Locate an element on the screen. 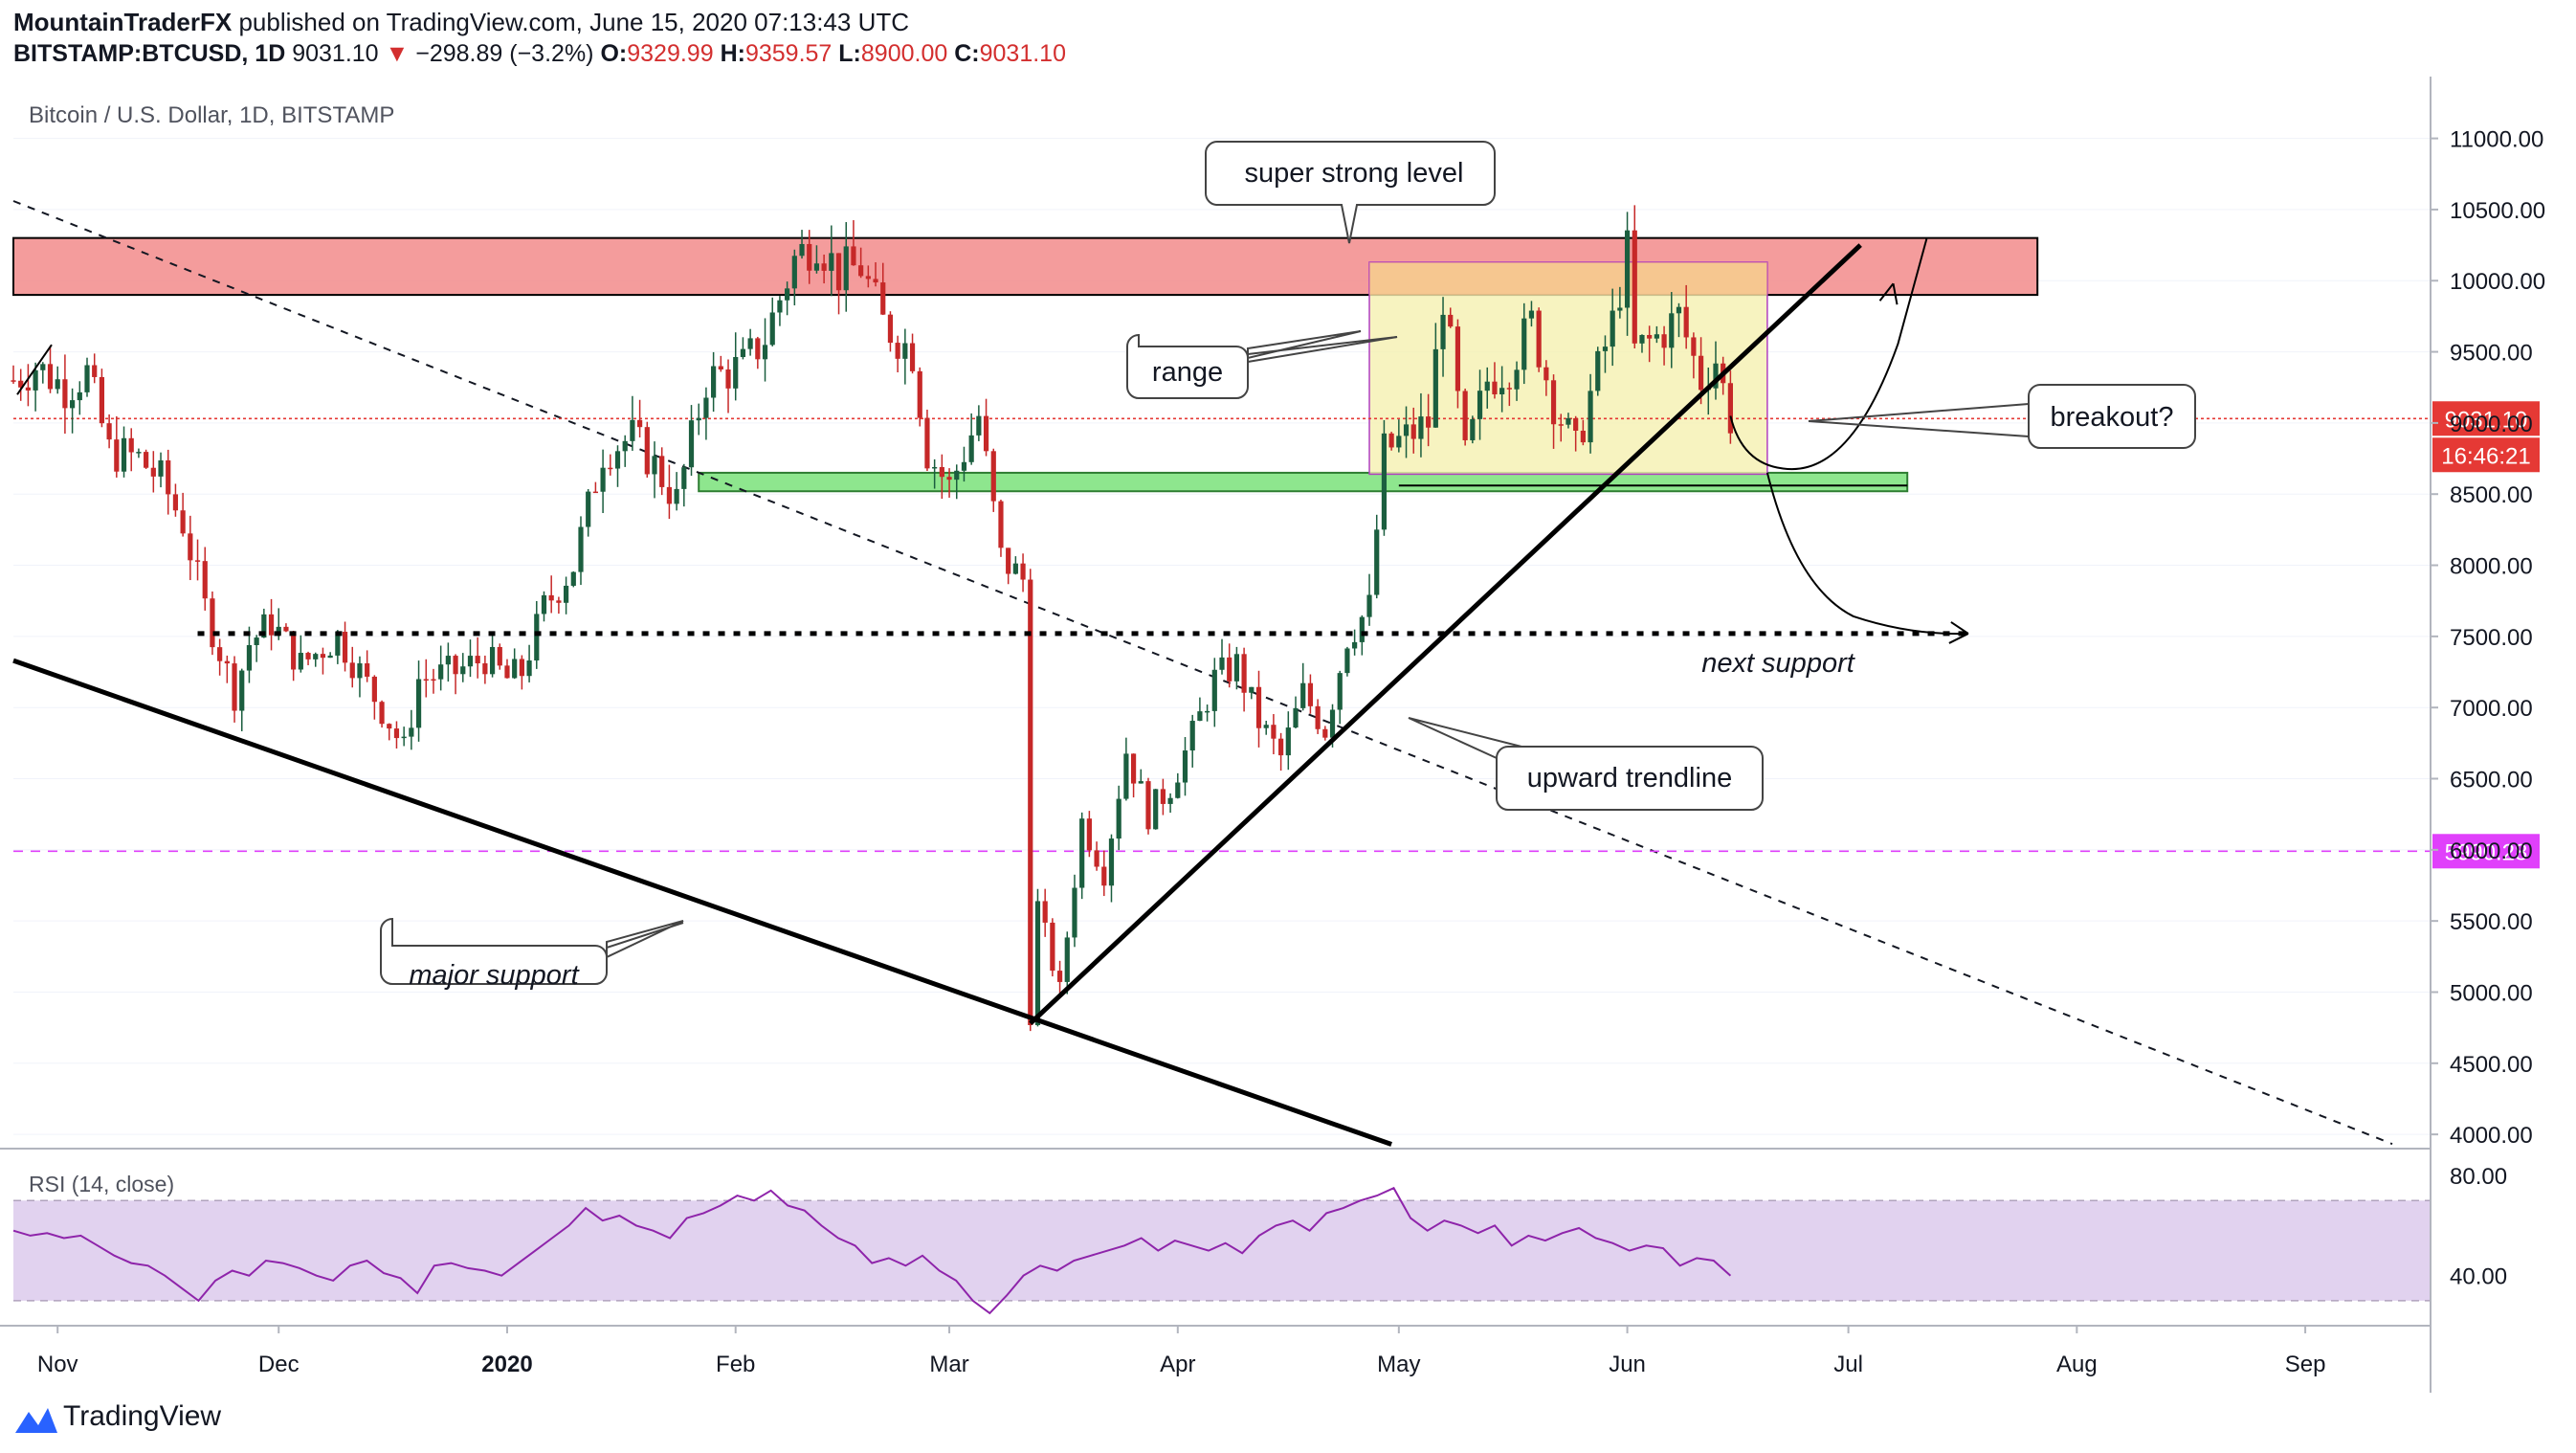  small-line is located at coordinates (34, 369).